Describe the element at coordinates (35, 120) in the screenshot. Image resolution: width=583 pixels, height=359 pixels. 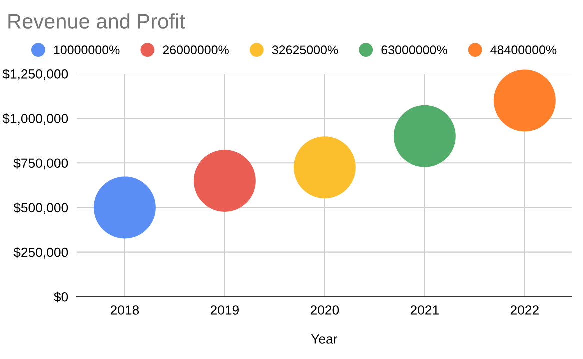
I see `y-tick-label: $1,000,000` at that location.